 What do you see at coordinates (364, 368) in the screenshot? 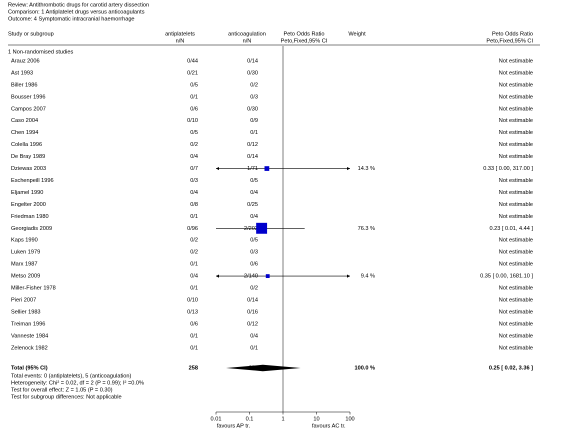
I see `weight: 100.0 %` at bounding box center [364, 368].